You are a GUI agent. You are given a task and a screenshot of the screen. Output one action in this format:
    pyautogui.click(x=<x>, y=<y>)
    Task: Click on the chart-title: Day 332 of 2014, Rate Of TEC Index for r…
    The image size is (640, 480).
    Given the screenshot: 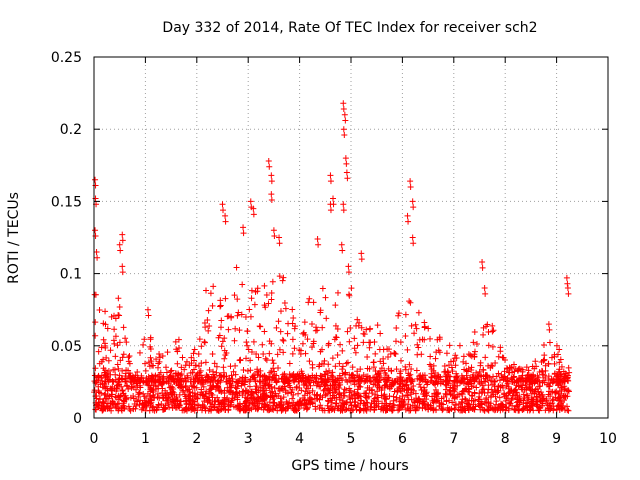 What is the action you would take?
    pyautogui.click(x=349, y=28)
    